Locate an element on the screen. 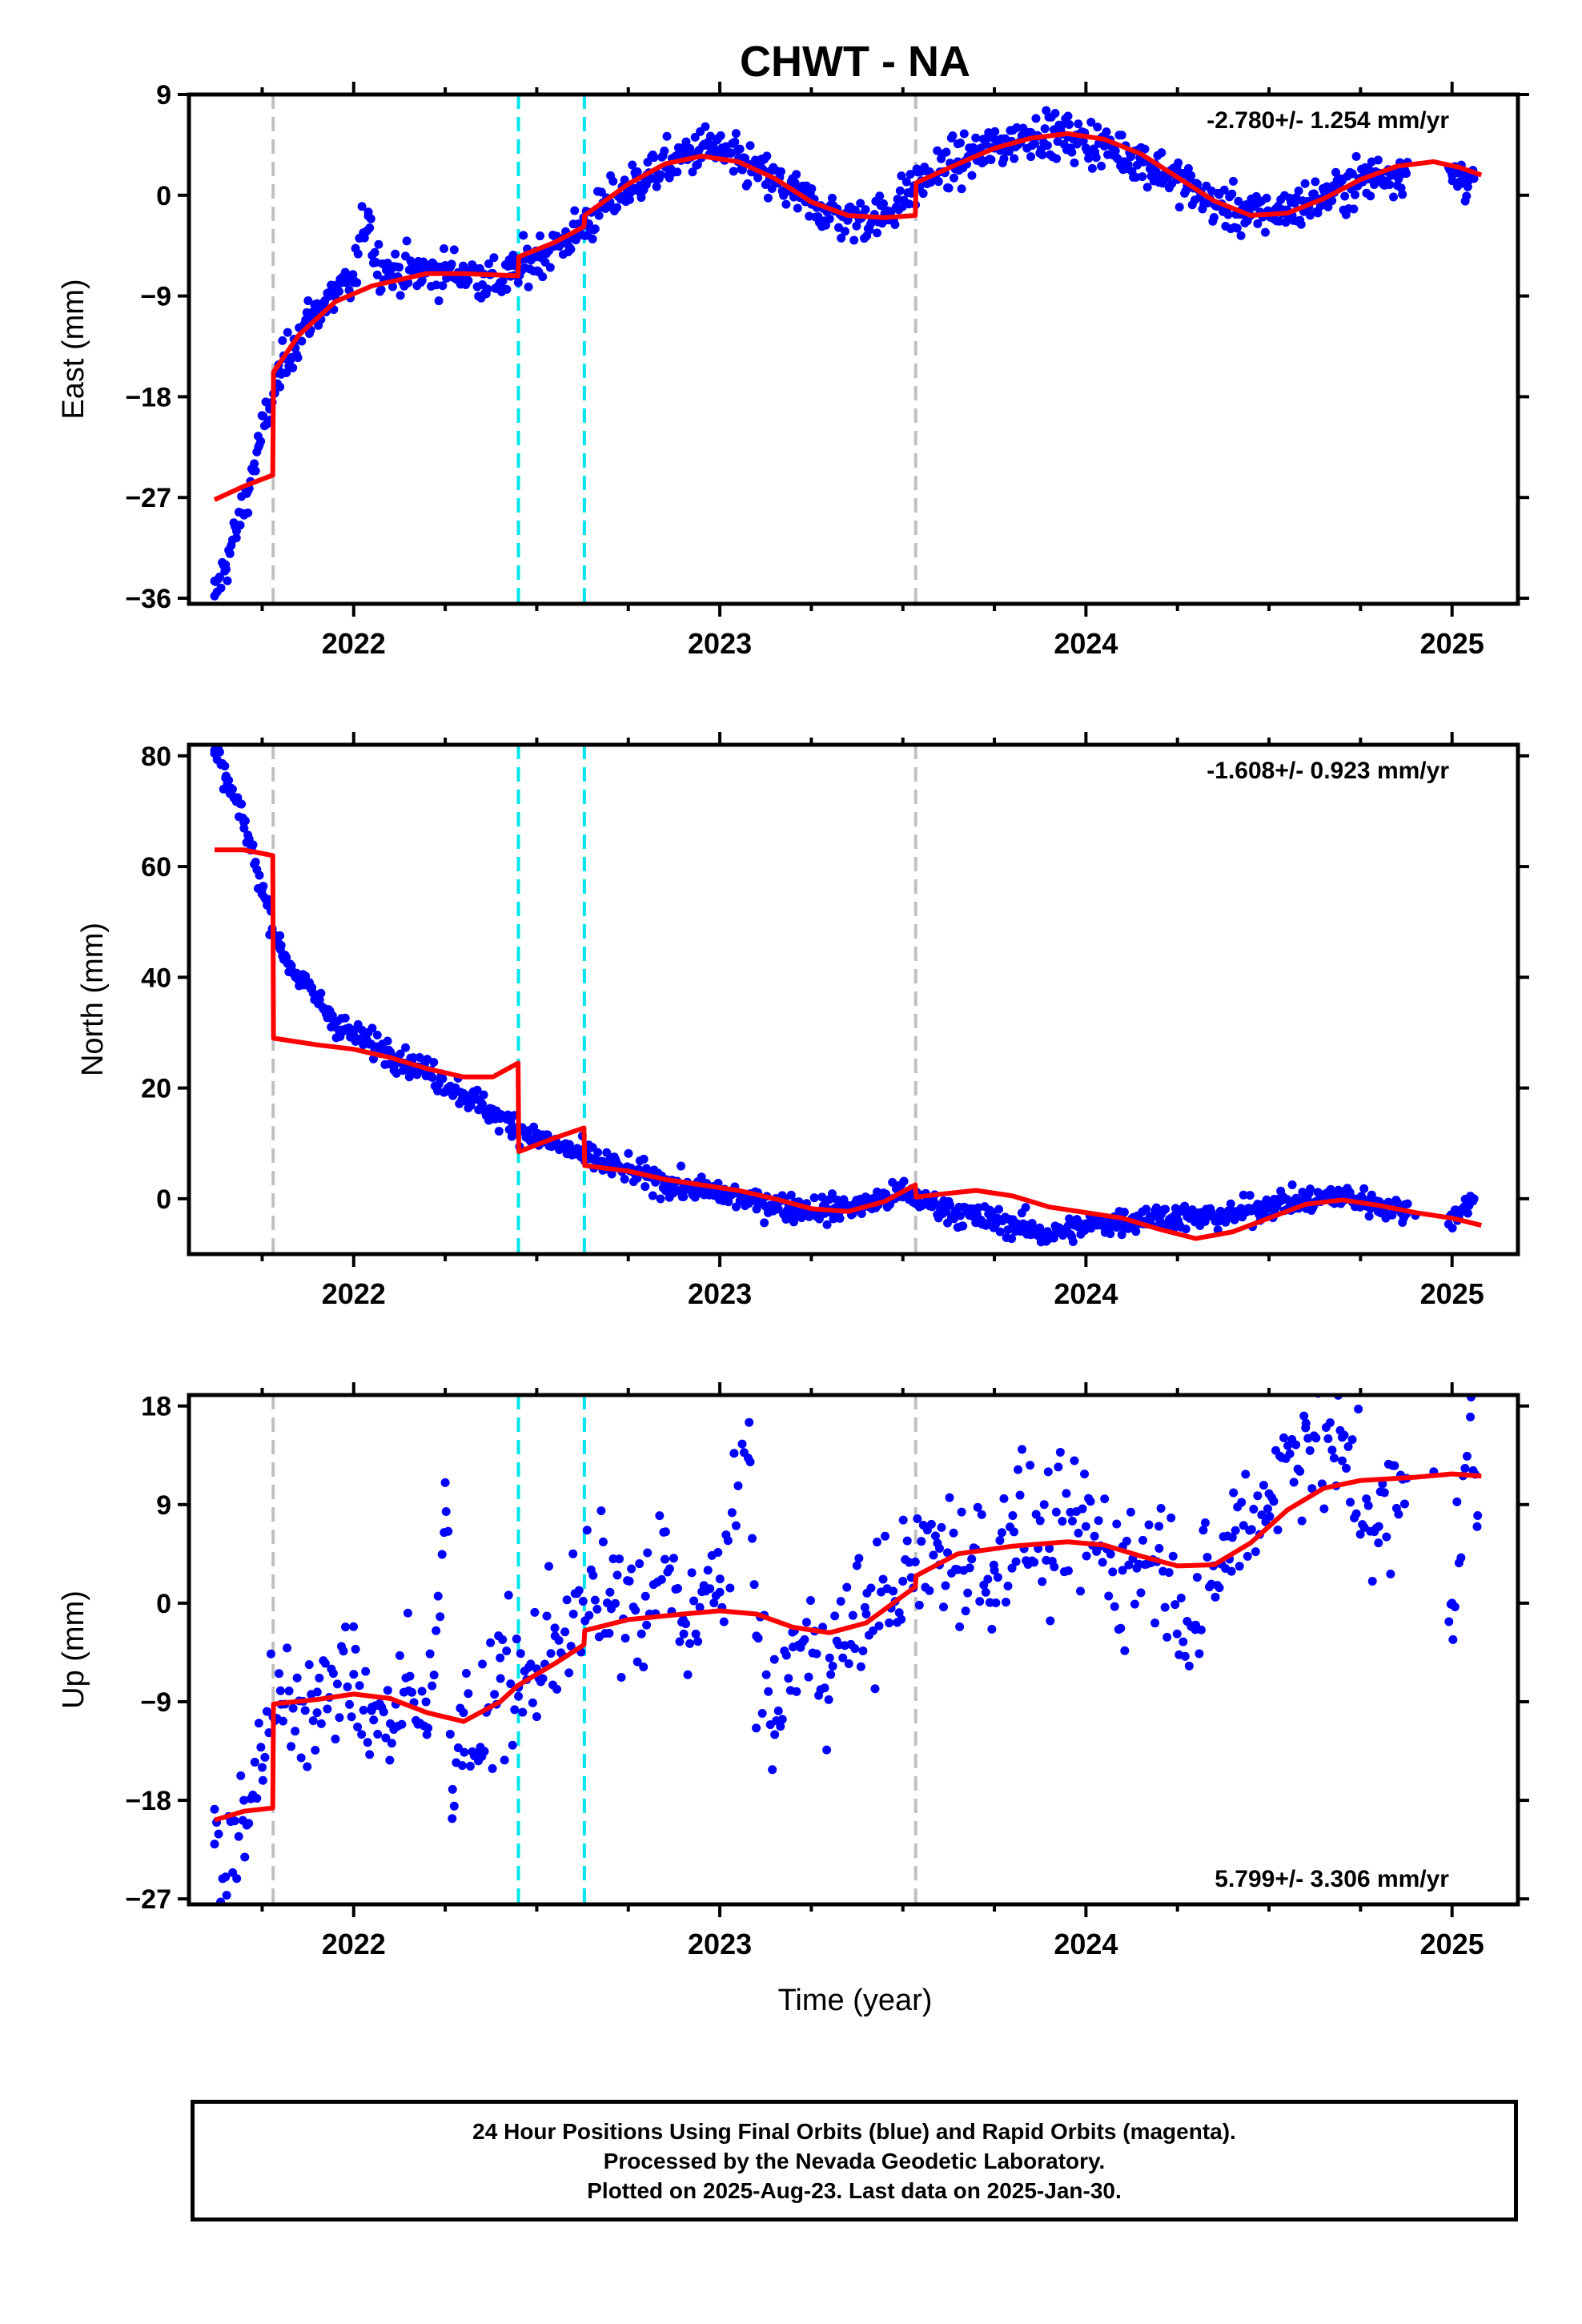 This screenshot has width=1582, height=2324. y-tick-label: −27 is located at coordinates (148, 498).